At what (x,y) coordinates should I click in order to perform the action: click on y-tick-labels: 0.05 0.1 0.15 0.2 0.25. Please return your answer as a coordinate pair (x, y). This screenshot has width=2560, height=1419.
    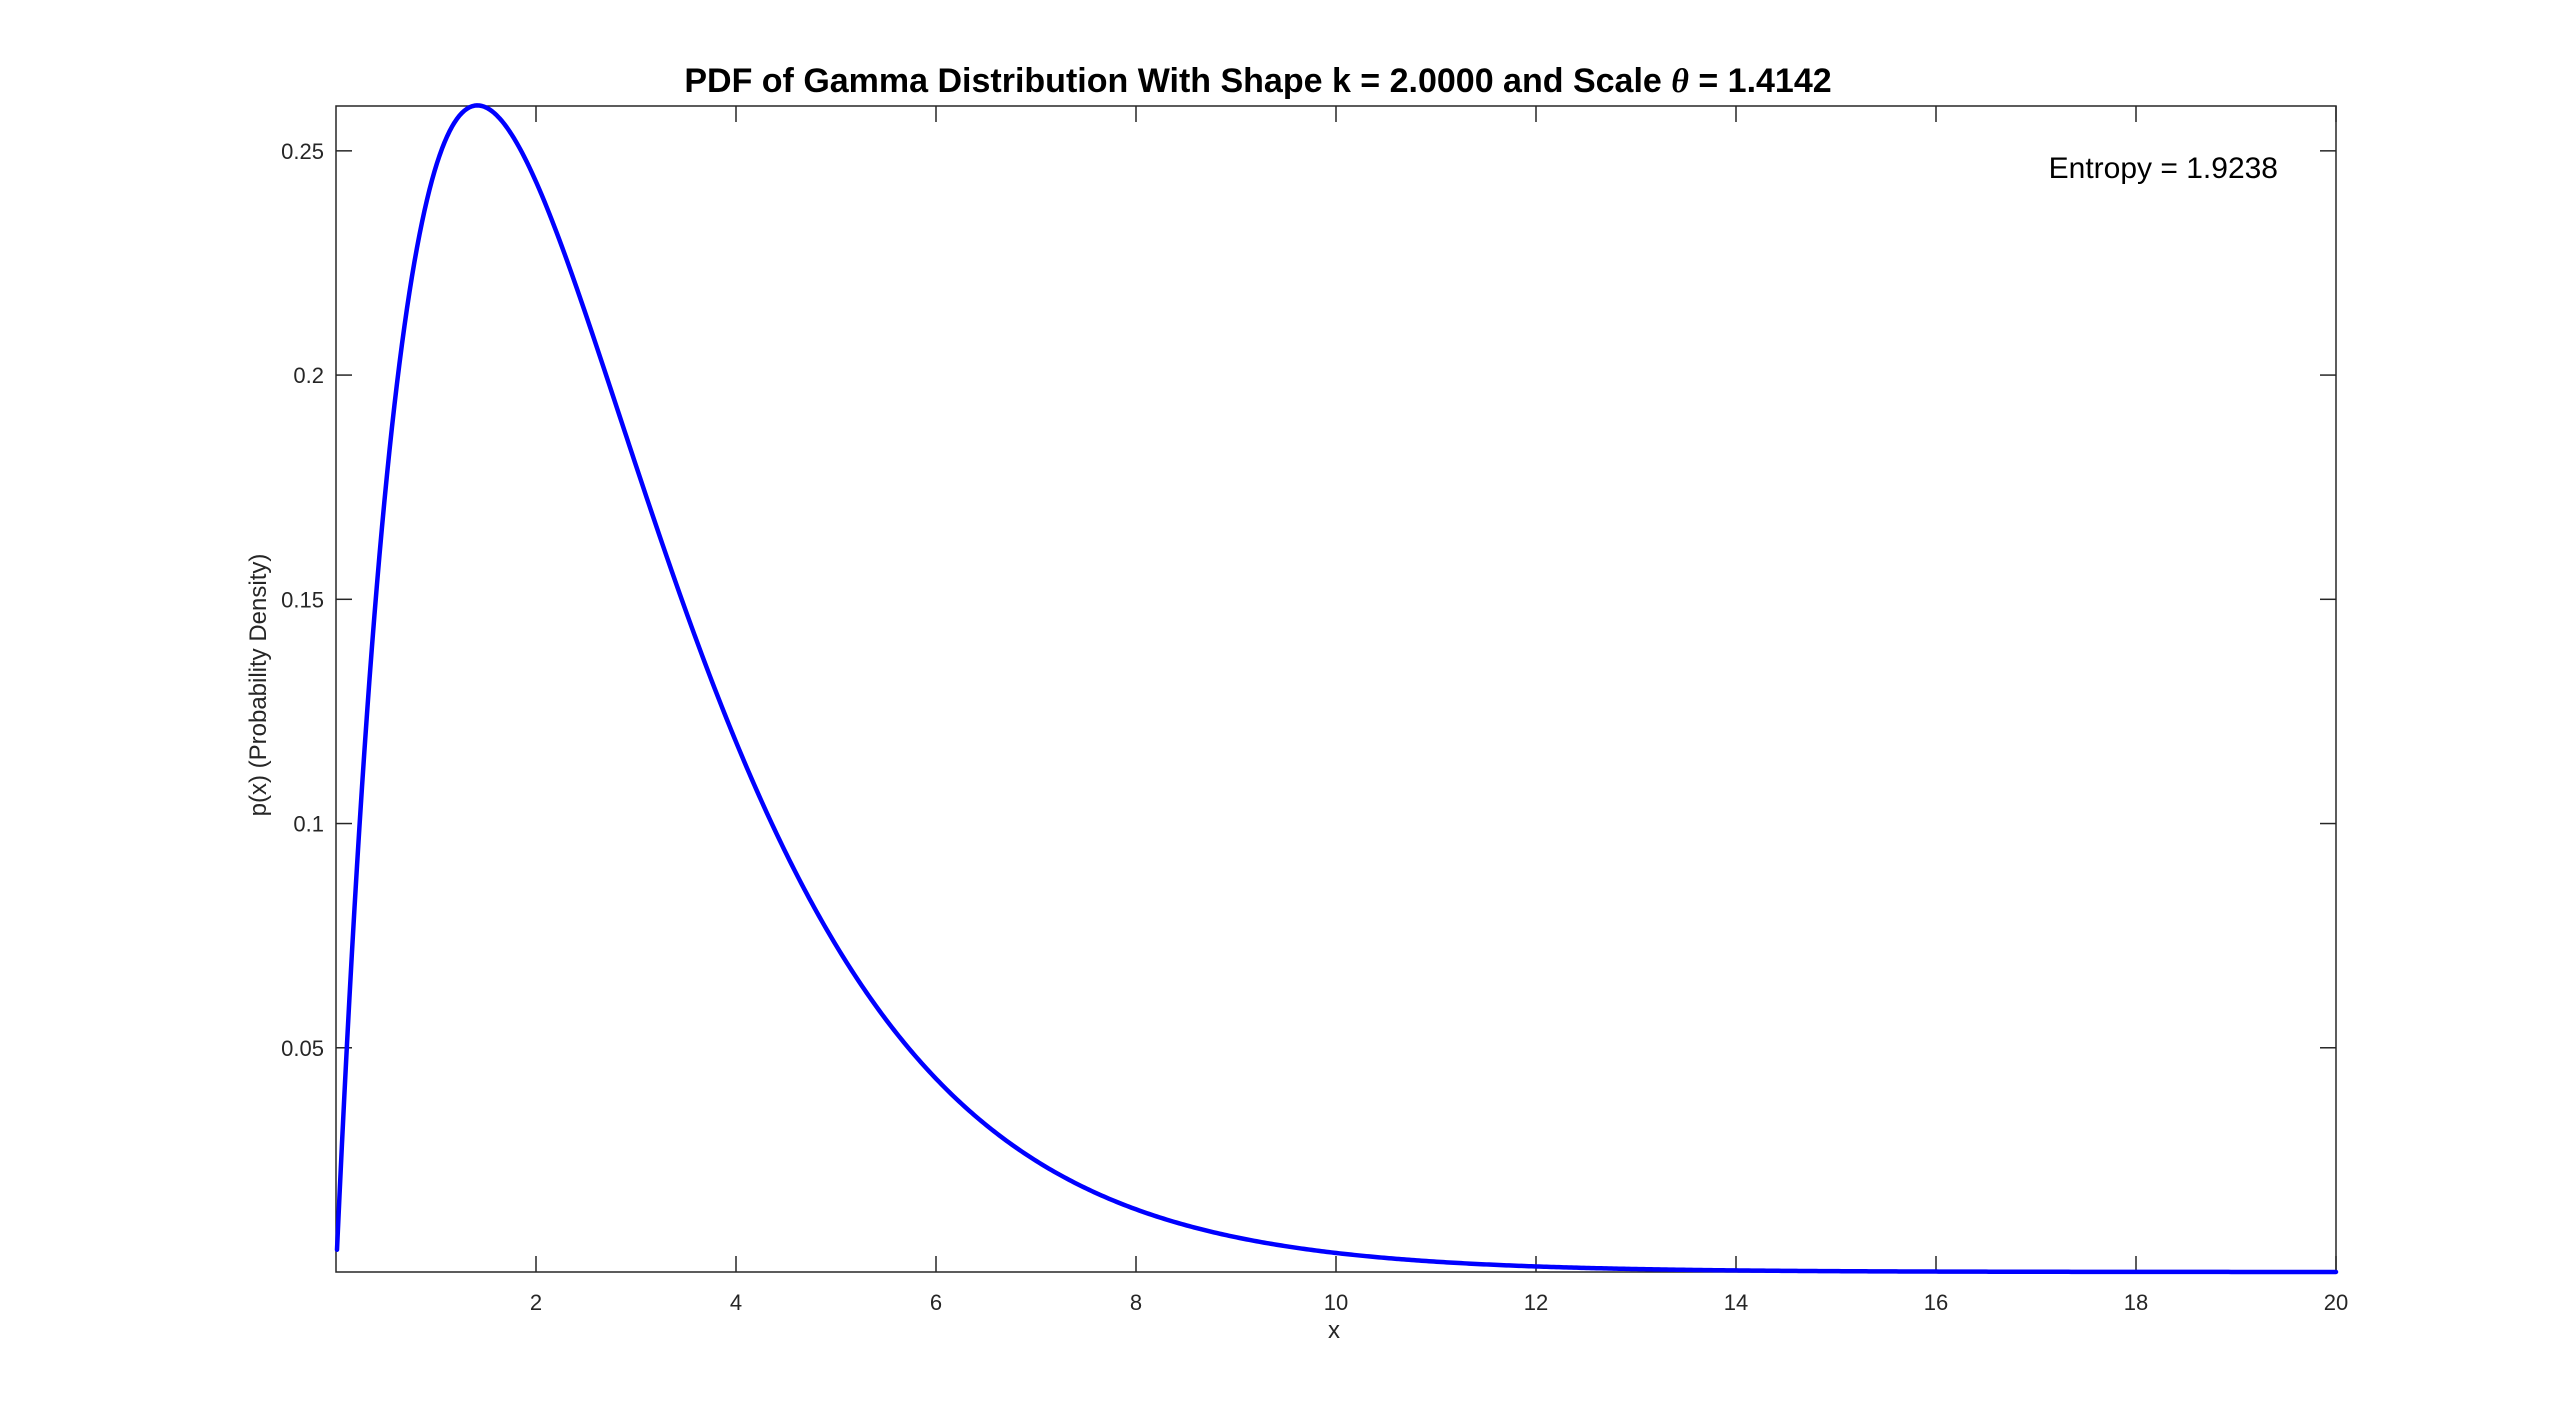
    Looking at the image, I should click on (302, 600).